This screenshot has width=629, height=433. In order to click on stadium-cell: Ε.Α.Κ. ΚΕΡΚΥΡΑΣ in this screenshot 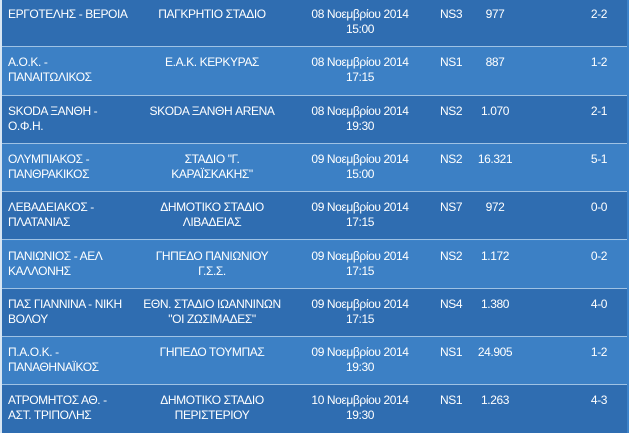, I will do `click(212, 62)`.